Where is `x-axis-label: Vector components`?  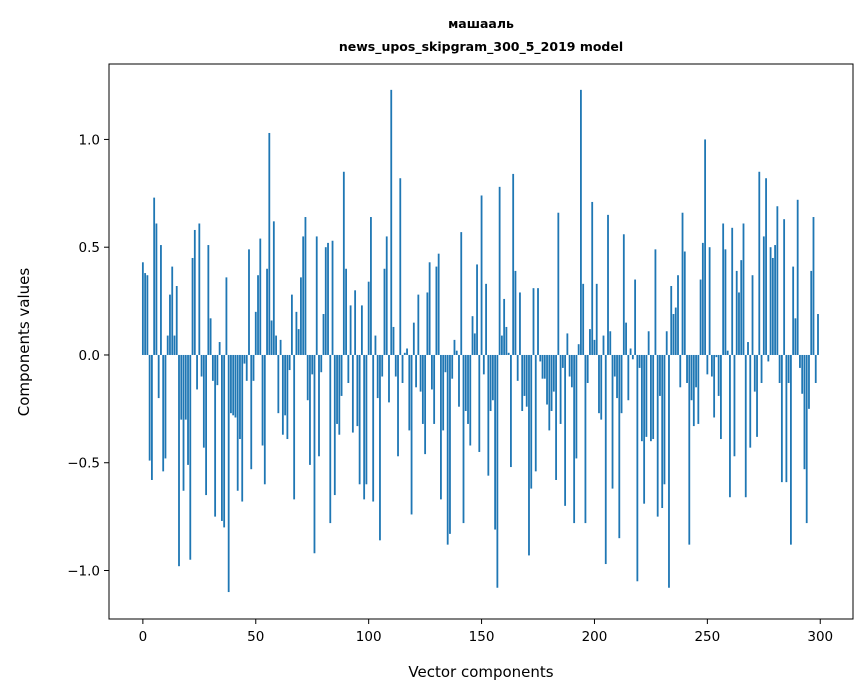 x-axis-label: Vector components is located at coordinates (480, 672).